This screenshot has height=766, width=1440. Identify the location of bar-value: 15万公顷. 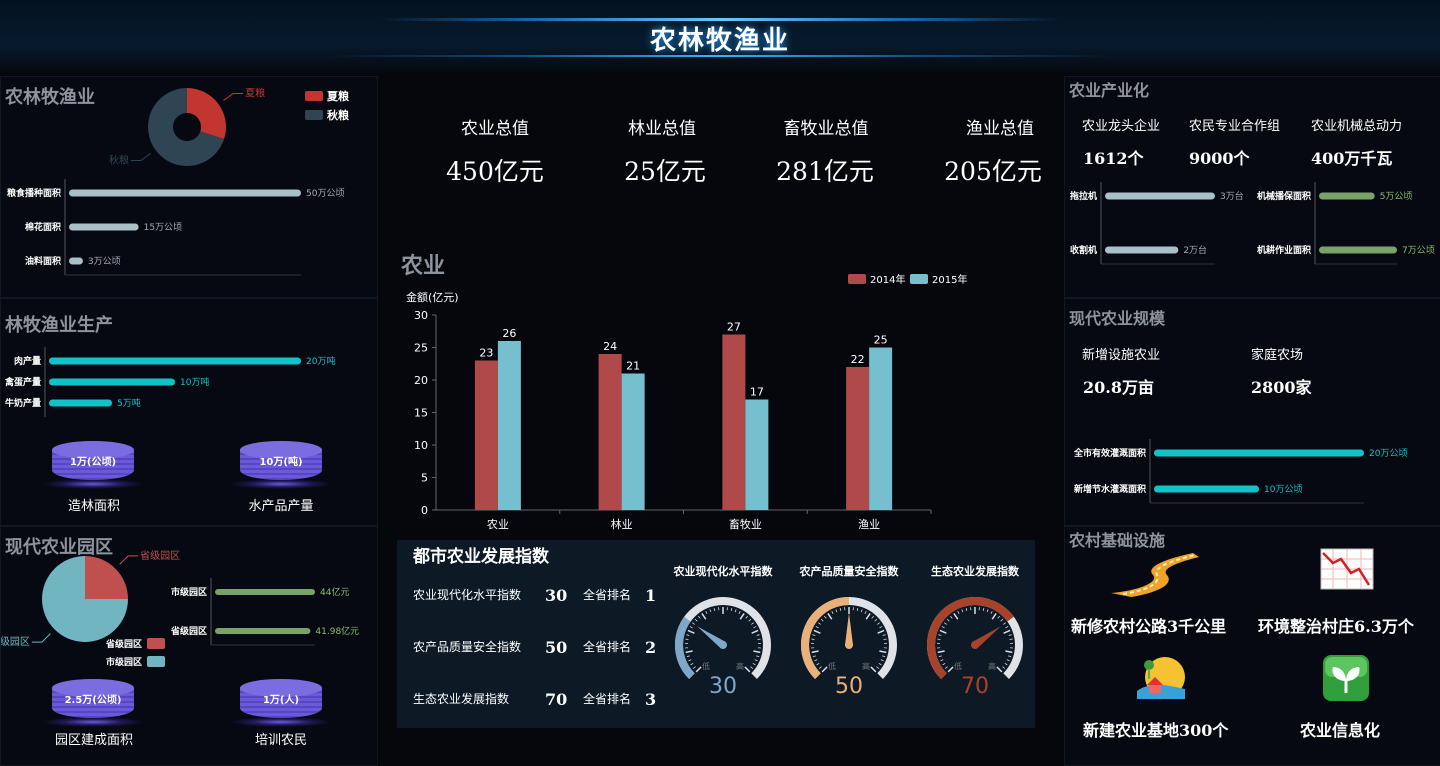
(163, 227).